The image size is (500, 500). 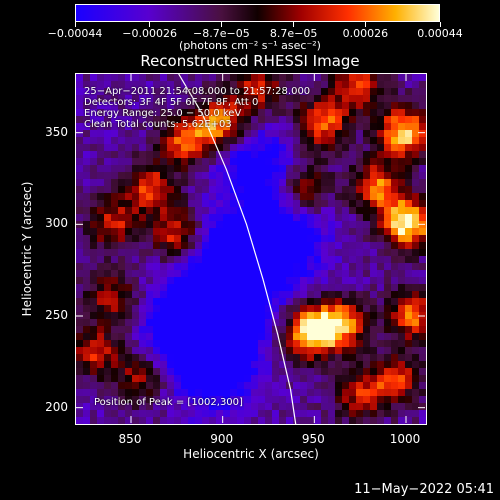 What do you see at coordinates (293, 33) in the screenshot?
I see `colorbar-tick-label: 8.7e−05` at bounding box center [293, 33].